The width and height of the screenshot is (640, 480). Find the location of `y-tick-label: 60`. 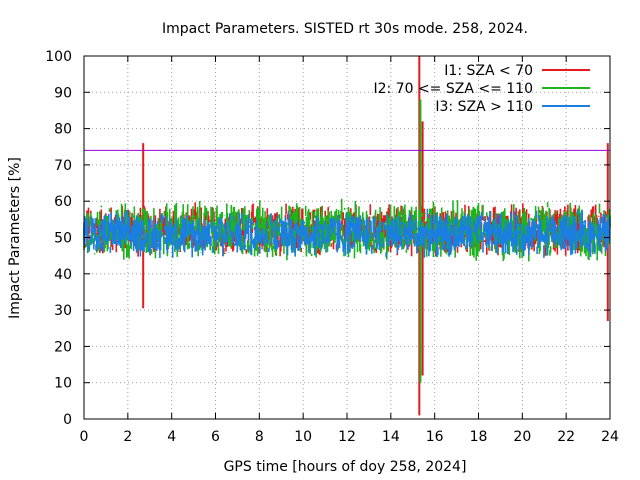

y-tick-label: 60 is located at coordinates (63, 202).